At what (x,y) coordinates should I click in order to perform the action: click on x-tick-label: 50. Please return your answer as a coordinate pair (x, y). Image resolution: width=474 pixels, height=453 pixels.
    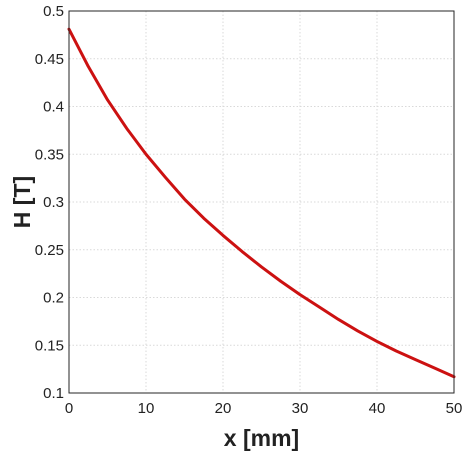
    Looking at the image, I should click on (454, 408).